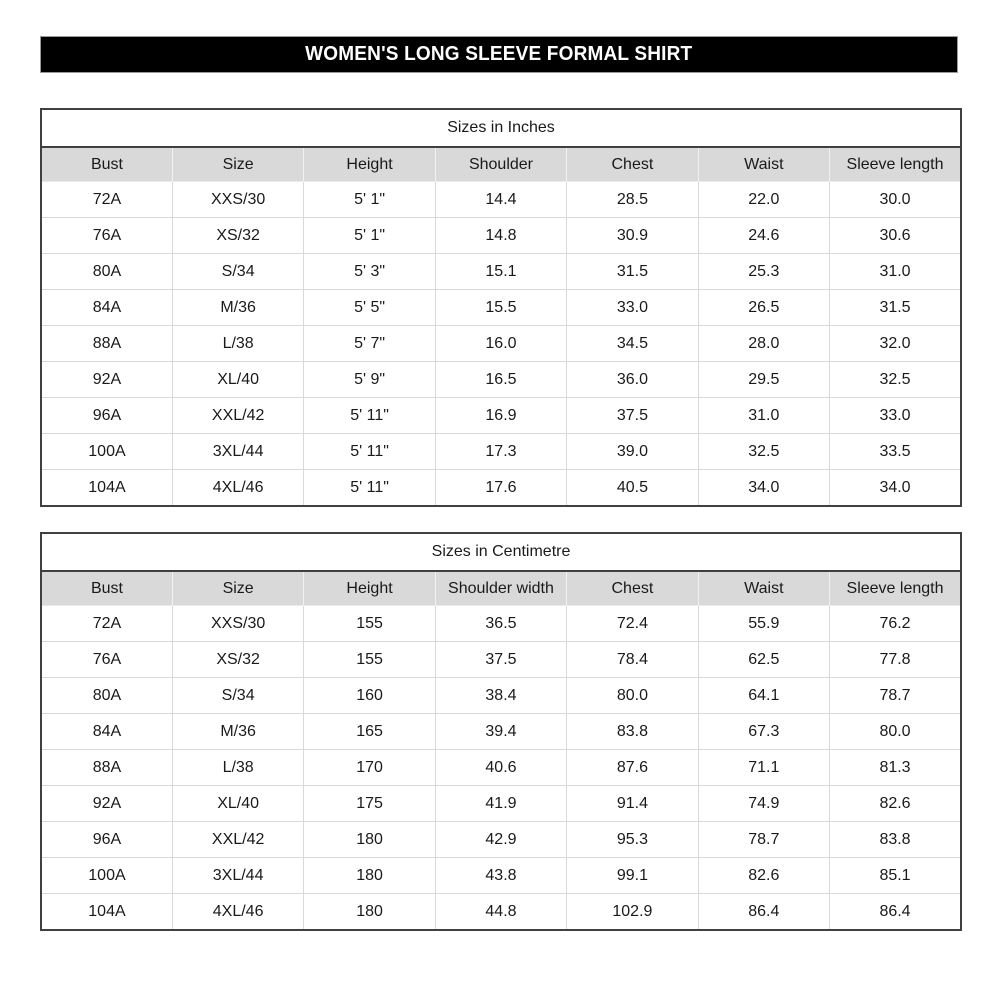  Describe the element at coordinates (237, 379) in the screenshot. I see `table-cell: XL/40` at that location.